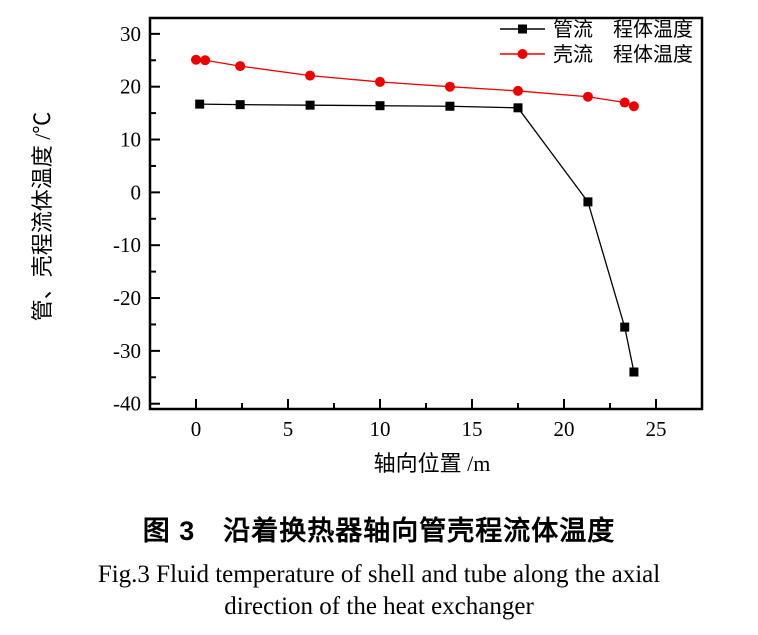  I want to click on y-tick-label: -10, so click(127, 245).